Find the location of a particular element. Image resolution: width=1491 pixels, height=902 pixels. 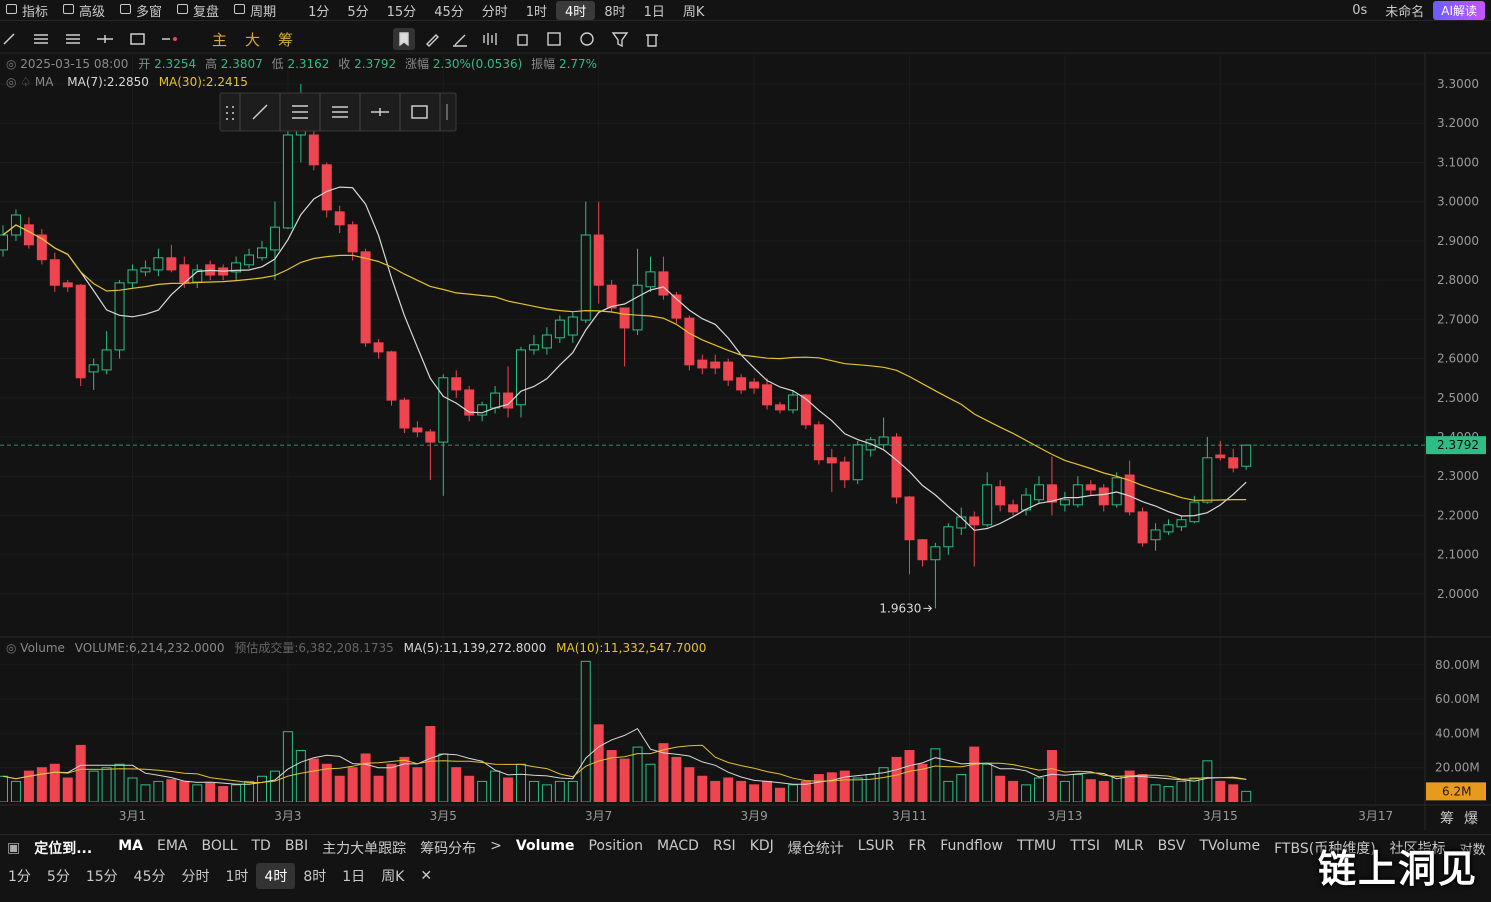

indicator: BBI is located at coordinates (296, 846).